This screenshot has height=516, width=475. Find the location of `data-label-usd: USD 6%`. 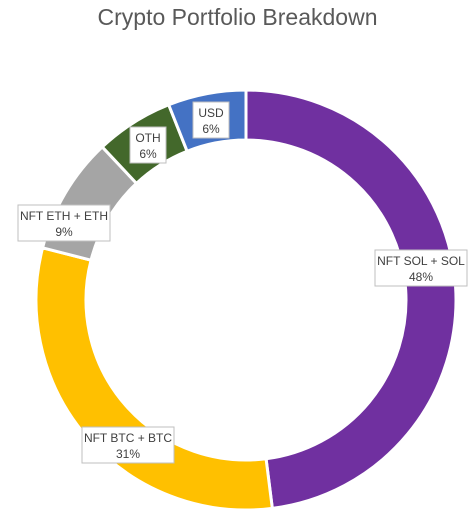

data-label-usd: USD 6% is located at coordinates (211, 120).